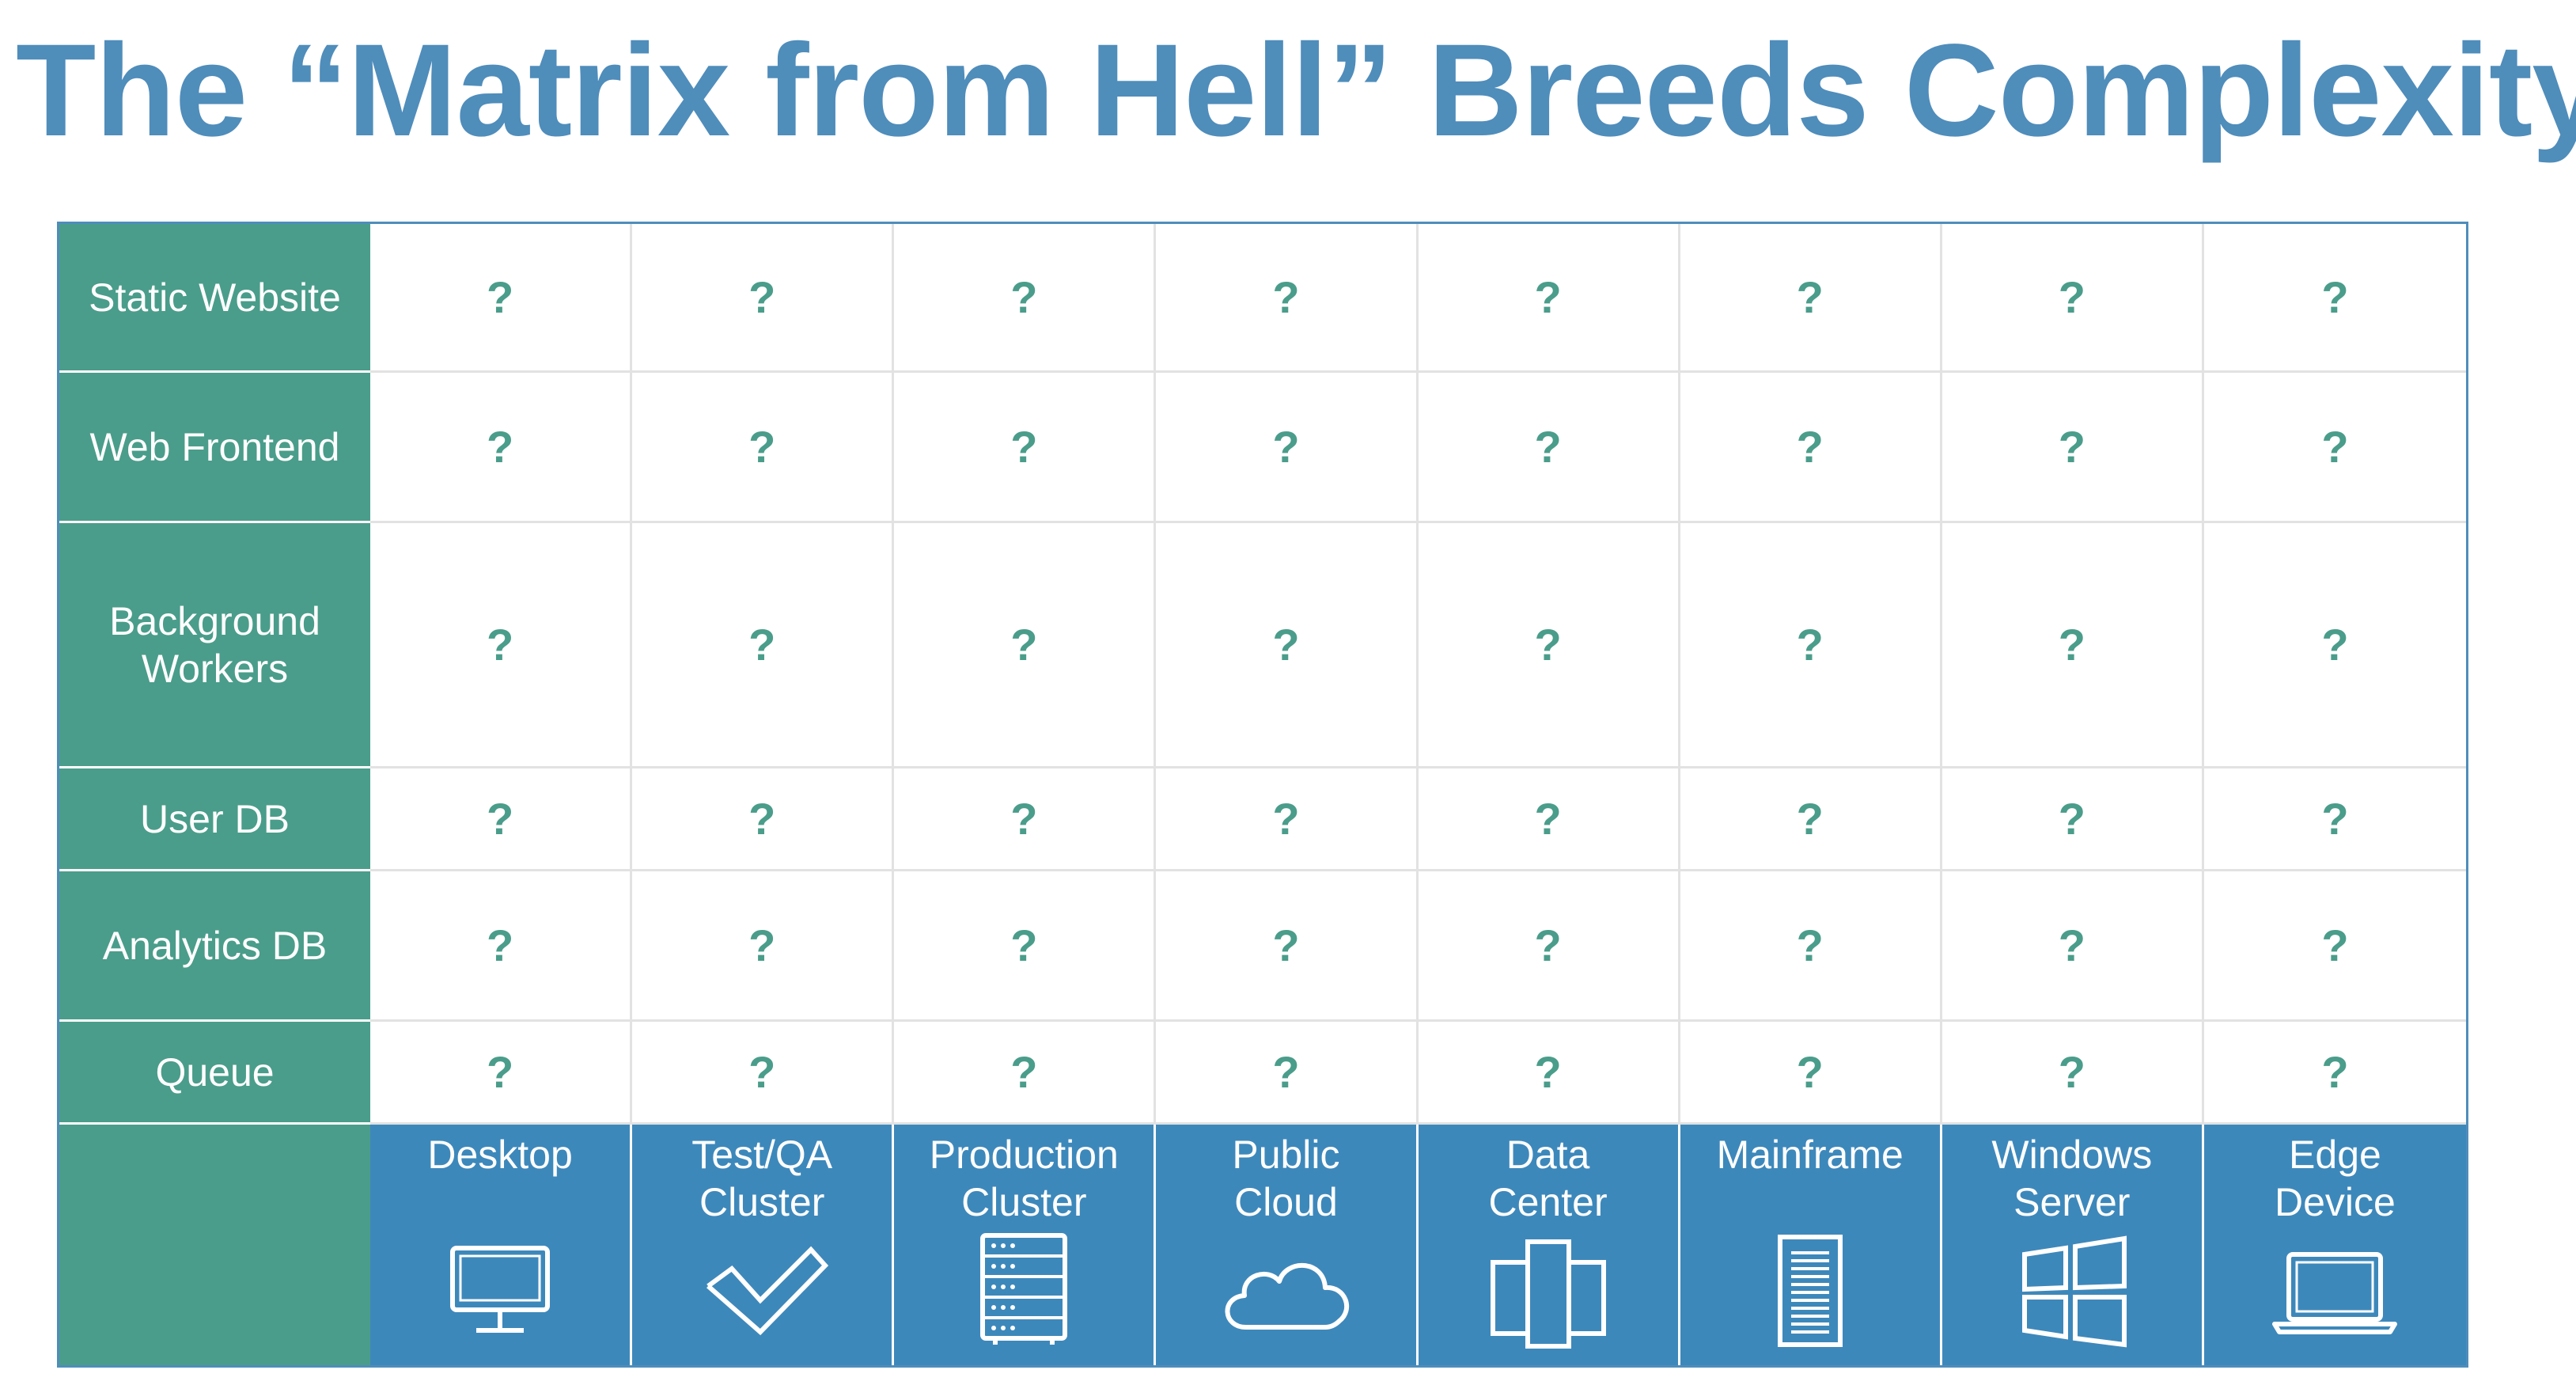  I want to click on environment-label: Windows Server, so click(2072, 1178).